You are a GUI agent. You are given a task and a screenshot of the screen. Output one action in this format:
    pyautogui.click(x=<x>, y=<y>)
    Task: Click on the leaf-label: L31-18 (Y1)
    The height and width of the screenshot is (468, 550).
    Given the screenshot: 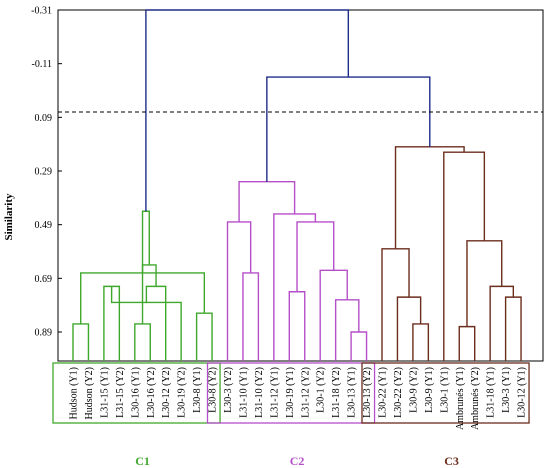 What is the action you would take?
    pyautogui.click(x=491, y=392)
    